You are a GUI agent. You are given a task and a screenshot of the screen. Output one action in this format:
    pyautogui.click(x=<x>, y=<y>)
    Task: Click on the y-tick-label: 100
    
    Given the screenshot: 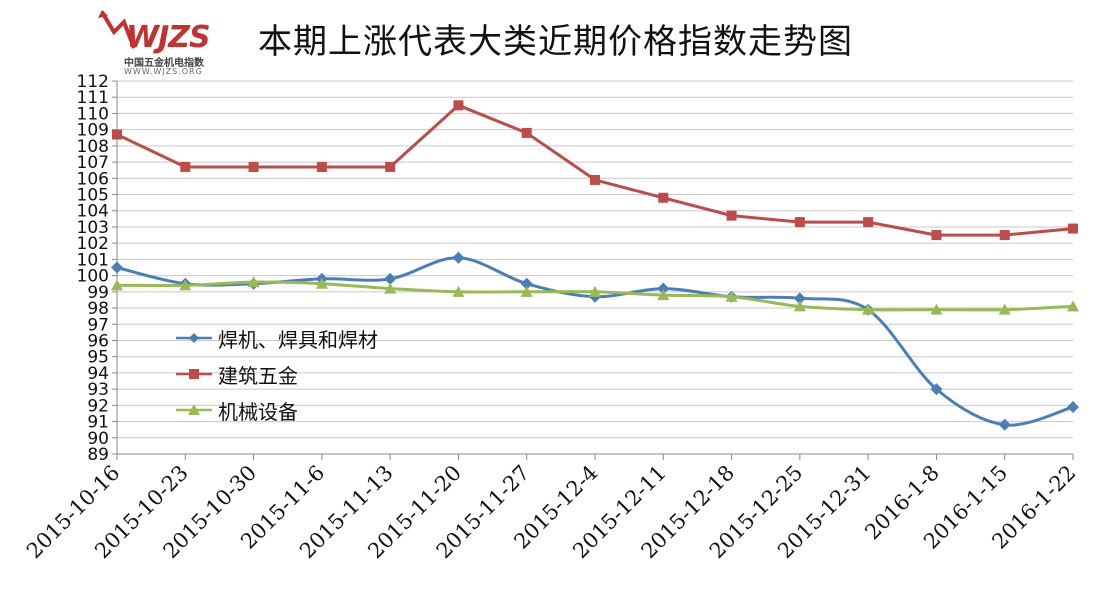 What is the action you would take?
    pyautogui.click(x=93, y=277)
    